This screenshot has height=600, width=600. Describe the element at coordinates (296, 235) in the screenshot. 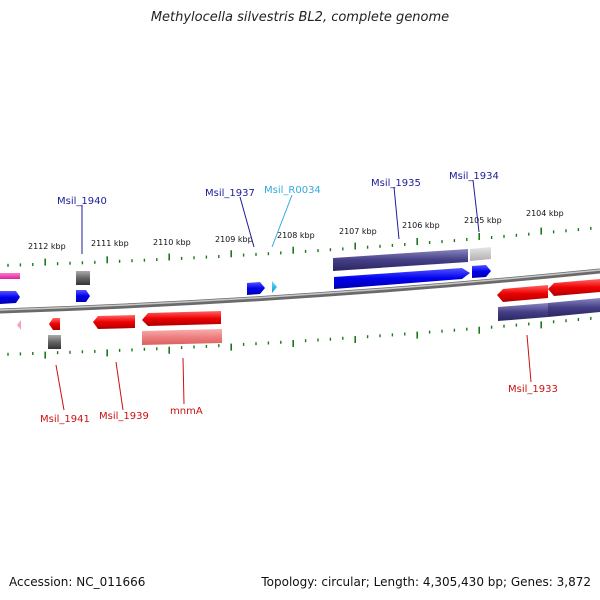

I see `kbp-label: 2108 kbp` at that location.